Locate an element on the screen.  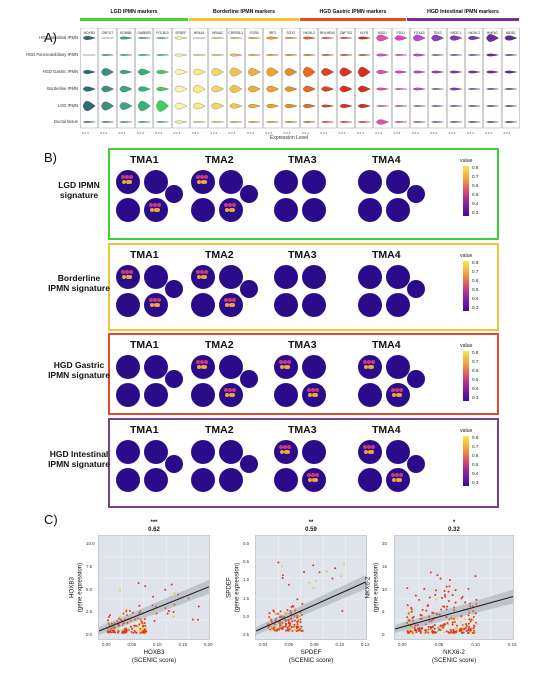
colorbar-tick: 0.8 is located at coordinates (475, 262).